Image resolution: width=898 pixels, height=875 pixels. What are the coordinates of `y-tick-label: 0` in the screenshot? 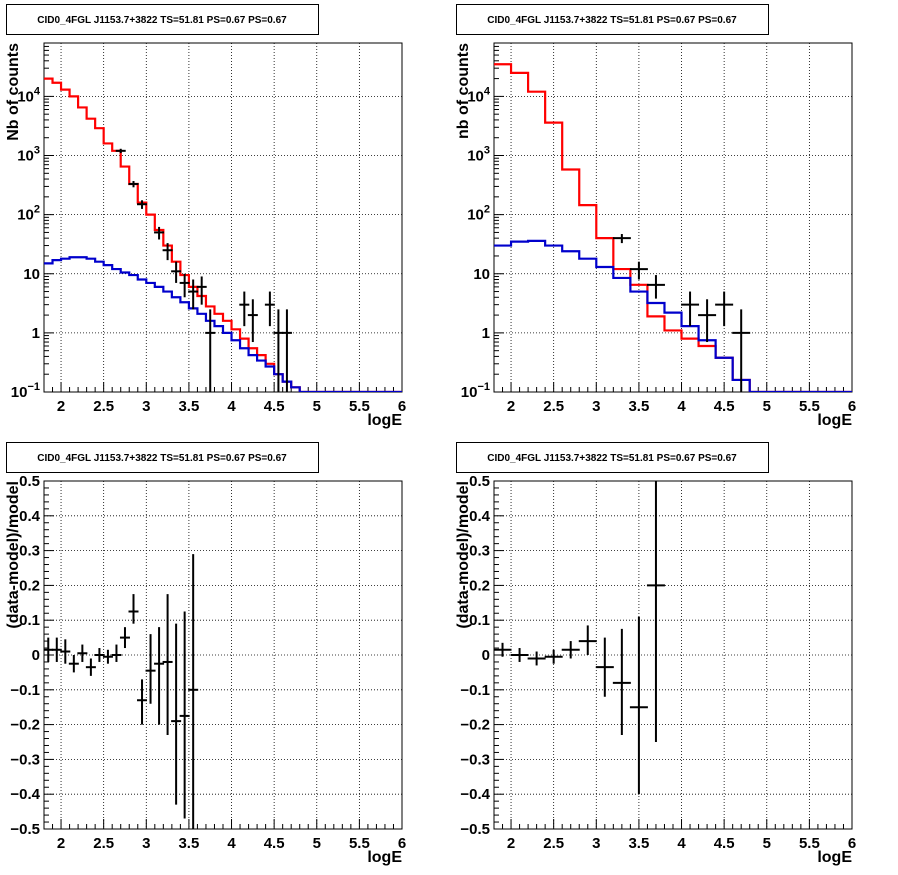 It's located at (36, 655).